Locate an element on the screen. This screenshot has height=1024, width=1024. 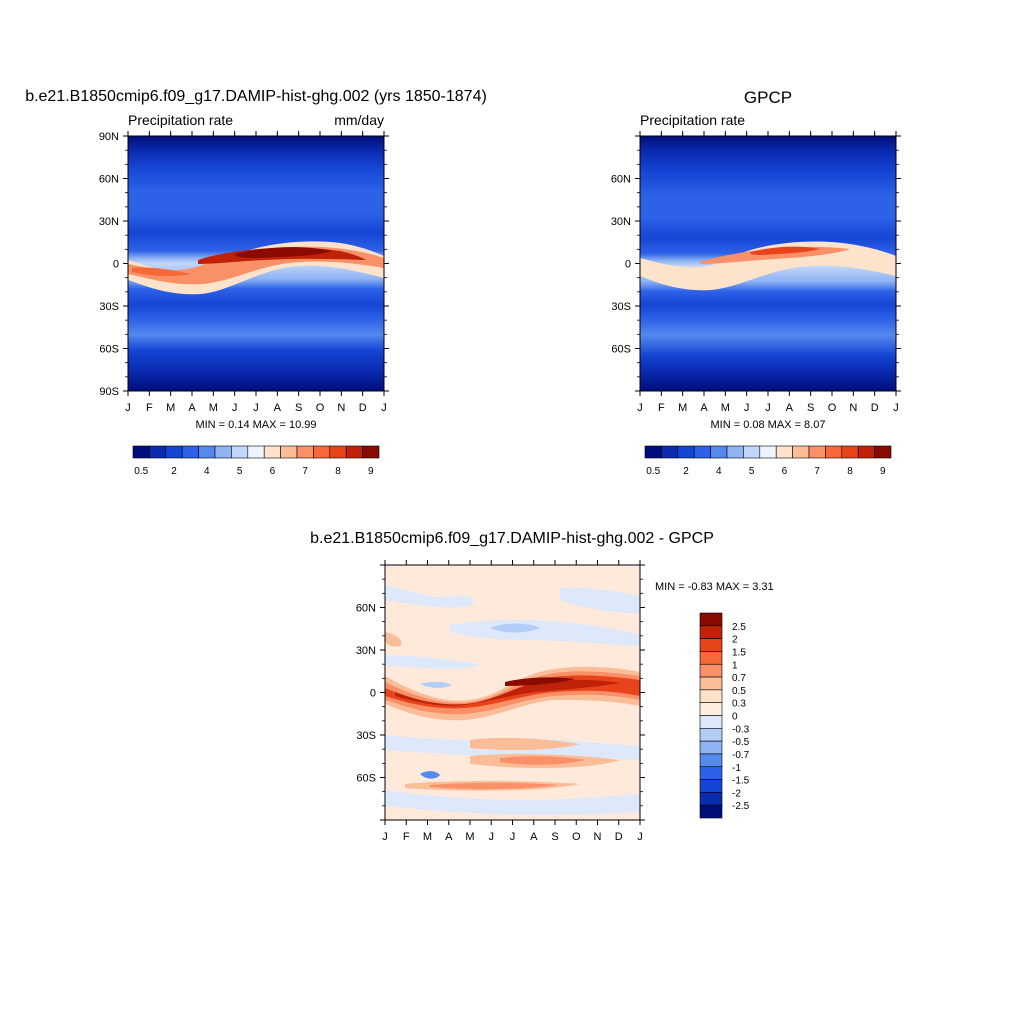
colorbar-label: 2 is located at coordinates (686, 471).